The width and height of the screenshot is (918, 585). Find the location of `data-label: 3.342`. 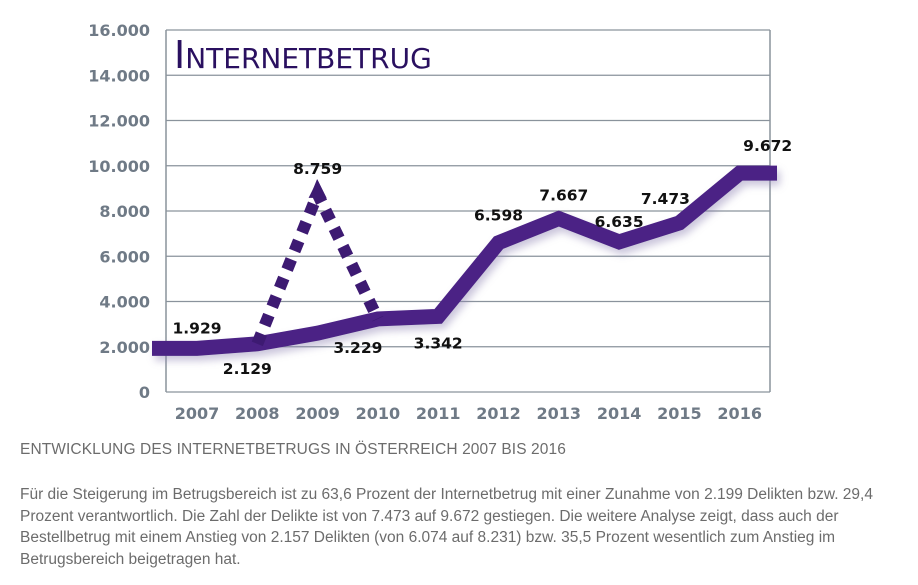

data-label: 3.342 is located at coordinates (438, 343).